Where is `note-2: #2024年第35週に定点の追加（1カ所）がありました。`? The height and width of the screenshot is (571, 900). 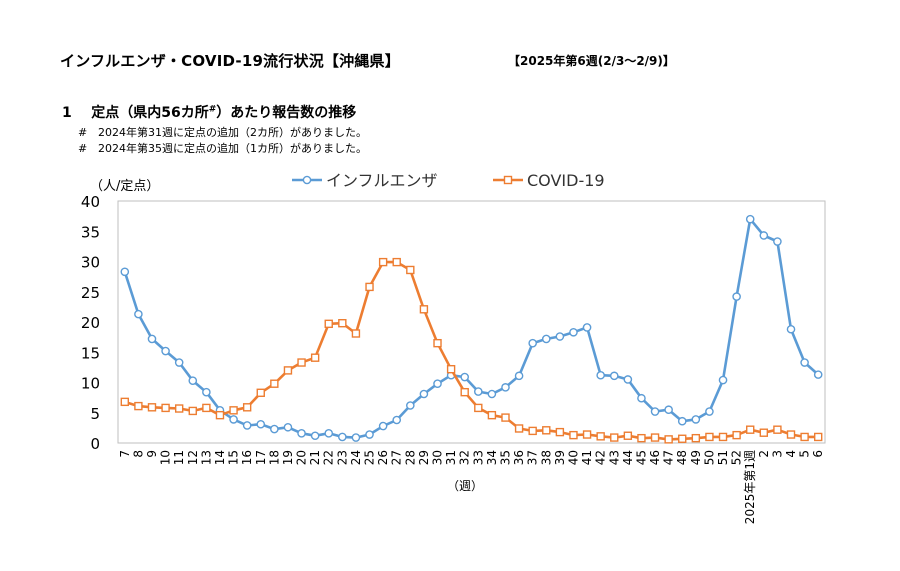 note-2: #2024年第35週に定点の追加（1カ所）がありました。 is located at coordinates (222, 149).